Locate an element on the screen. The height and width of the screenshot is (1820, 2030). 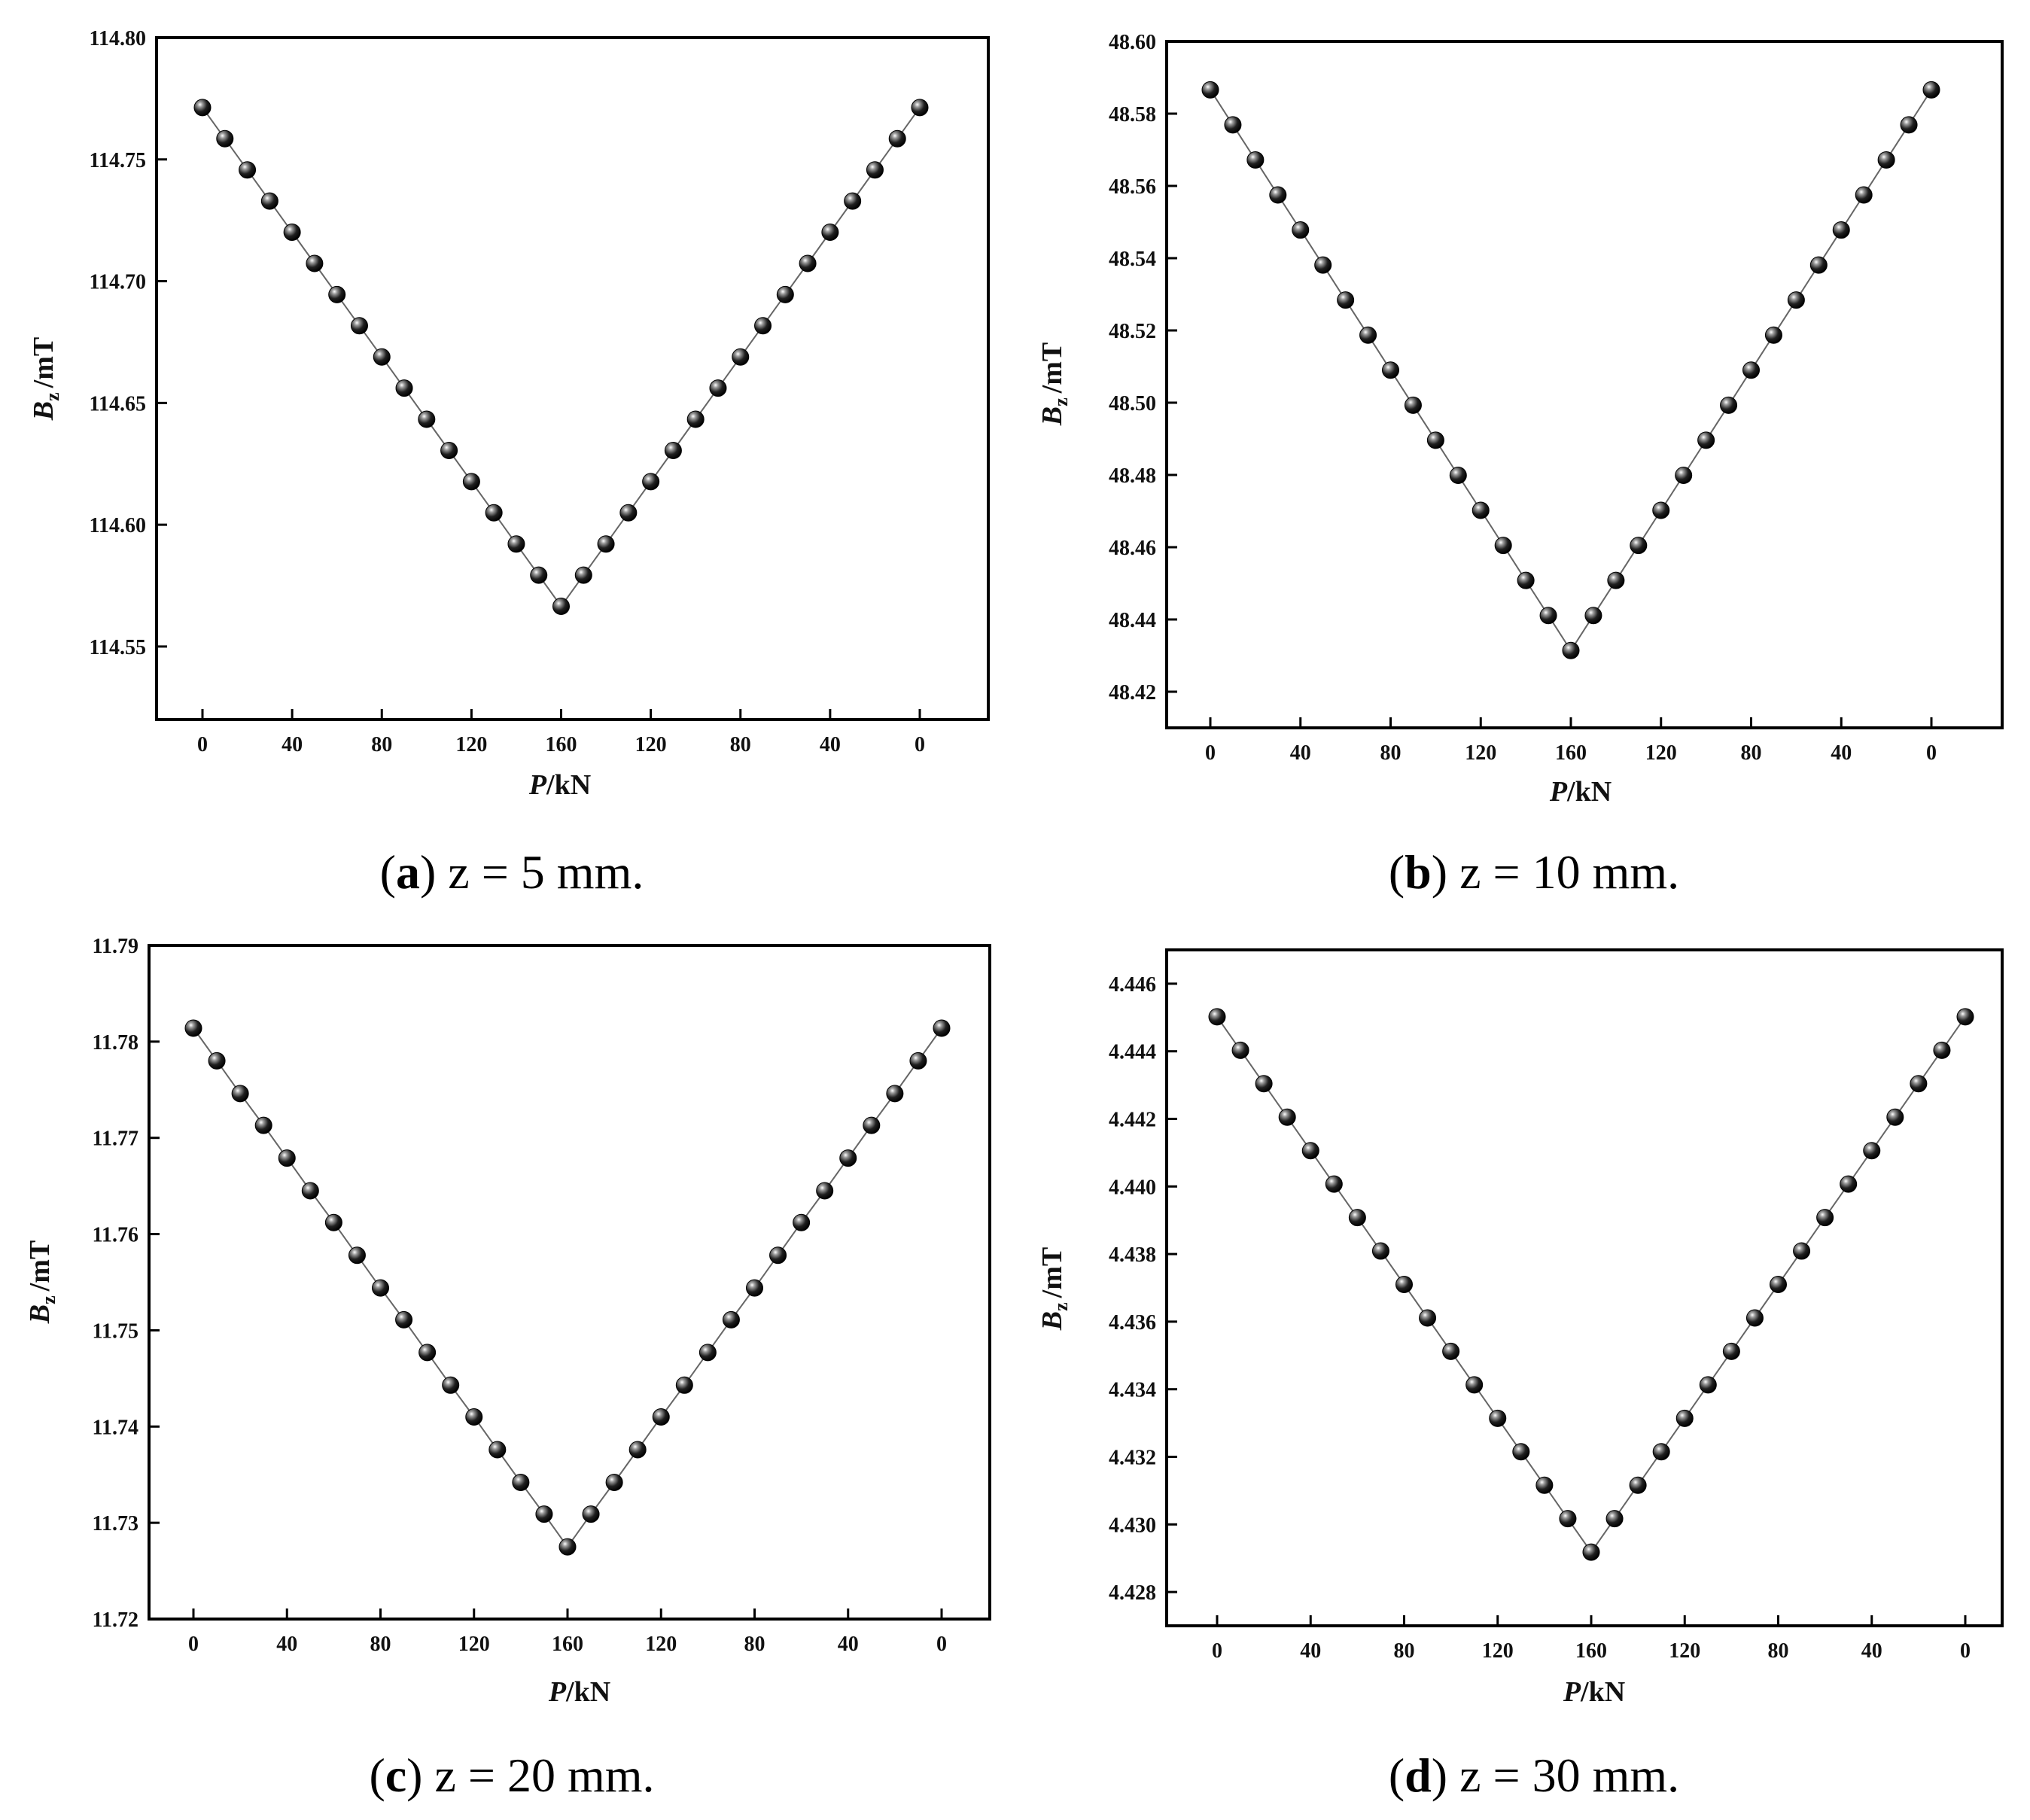
y-tick-label: 48.58 is located at coordinates (1132, 114).